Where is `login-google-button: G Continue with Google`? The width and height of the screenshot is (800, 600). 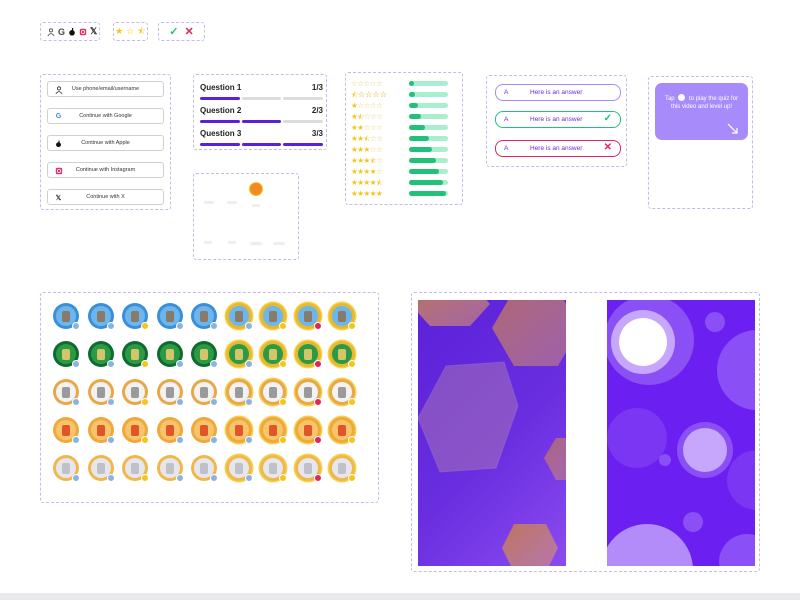
login-google-button: G Continue with Google is located at coordinates (105, 116).